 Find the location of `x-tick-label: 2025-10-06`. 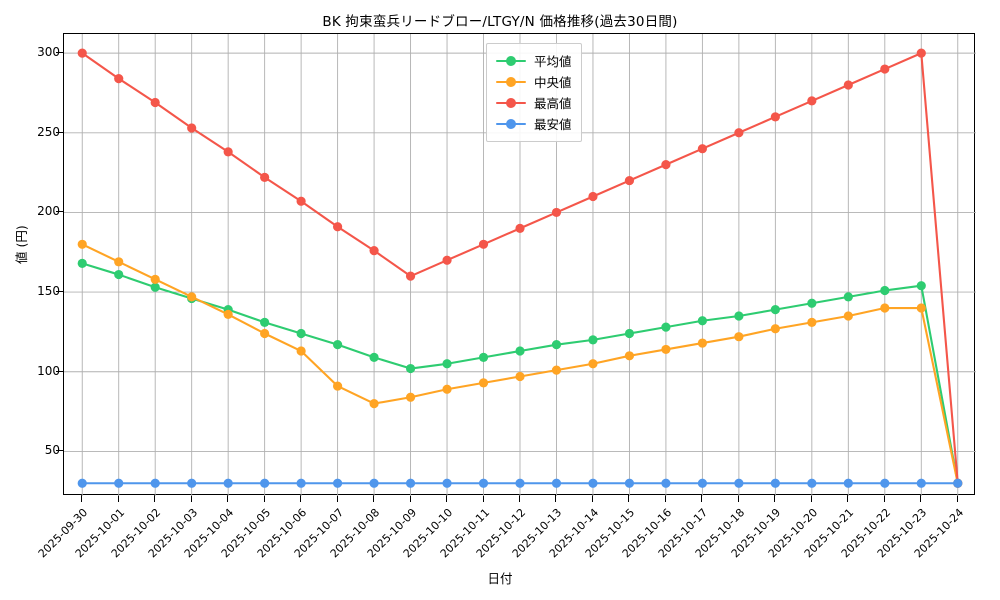

x-tick-label: 2025-10-06 is located at coordinates (282, 533).